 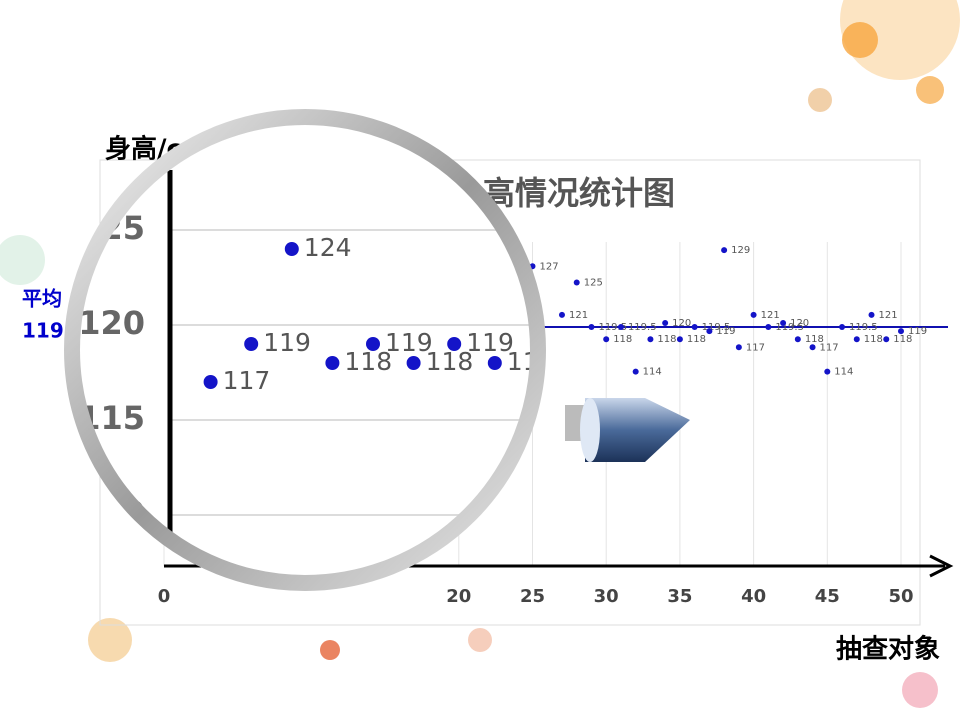 I want to click on x-tick-label: 25, so click(x=532, y=596).